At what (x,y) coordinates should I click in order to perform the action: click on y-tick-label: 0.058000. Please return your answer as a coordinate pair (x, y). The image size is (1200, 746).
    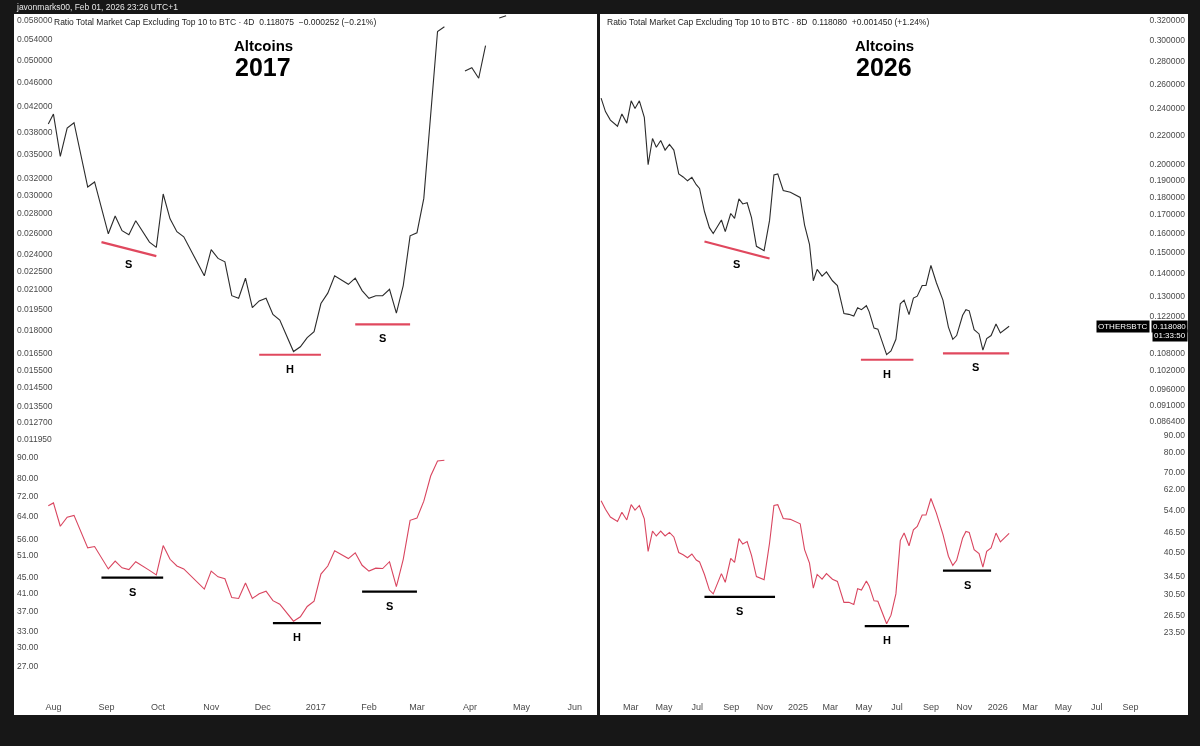
    Looking at the image, I should click on (35, 20).